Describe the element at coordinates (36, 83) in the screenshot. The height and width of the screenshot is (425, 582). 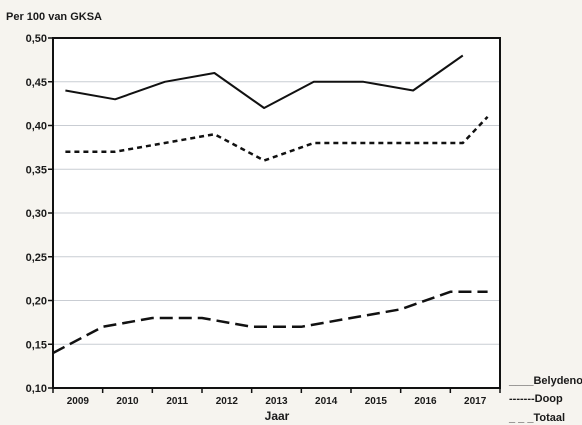
I see `y-tick-label: 0,45` at that location.